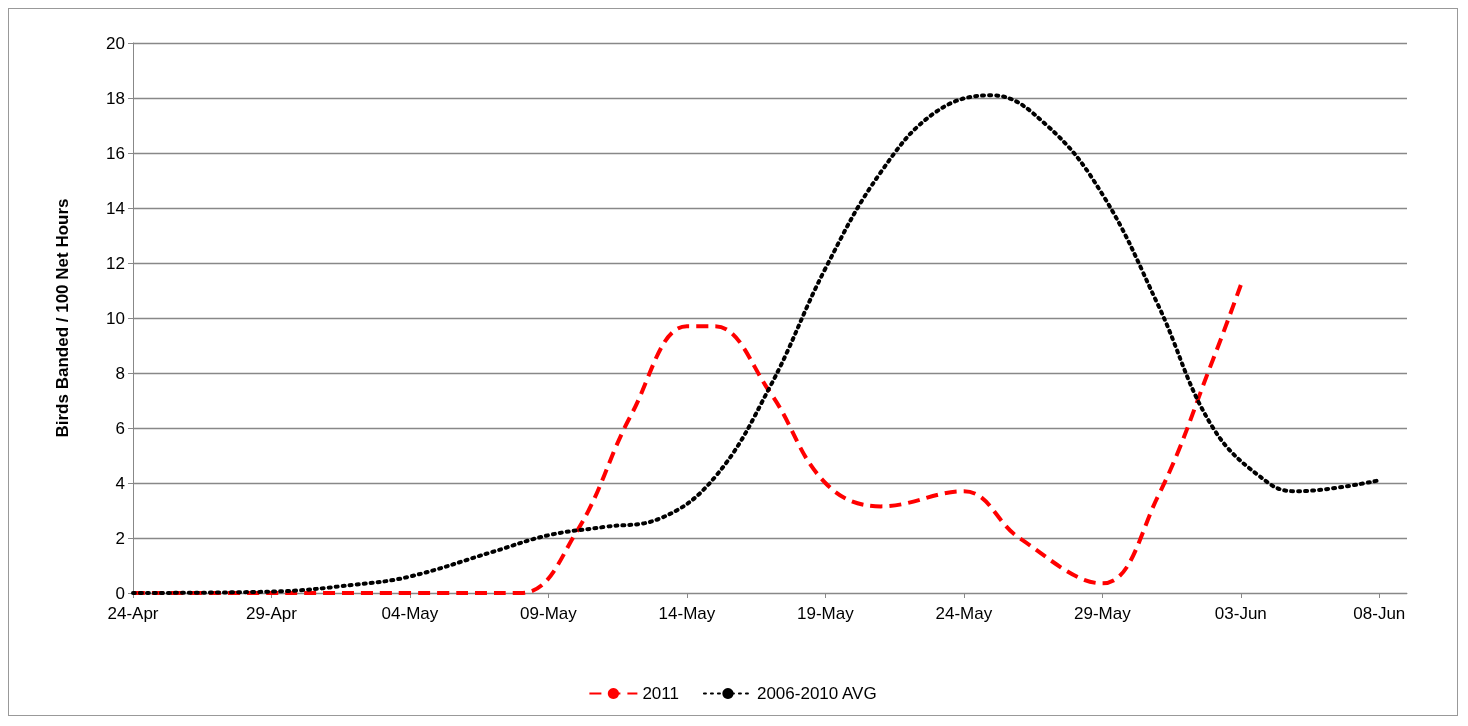 Image resolution: width=1468 pixels, height=726 pixels. Describe the element at coordinates (120, 538) in the screenshot. I see `y-tick-label: 2` at that location.